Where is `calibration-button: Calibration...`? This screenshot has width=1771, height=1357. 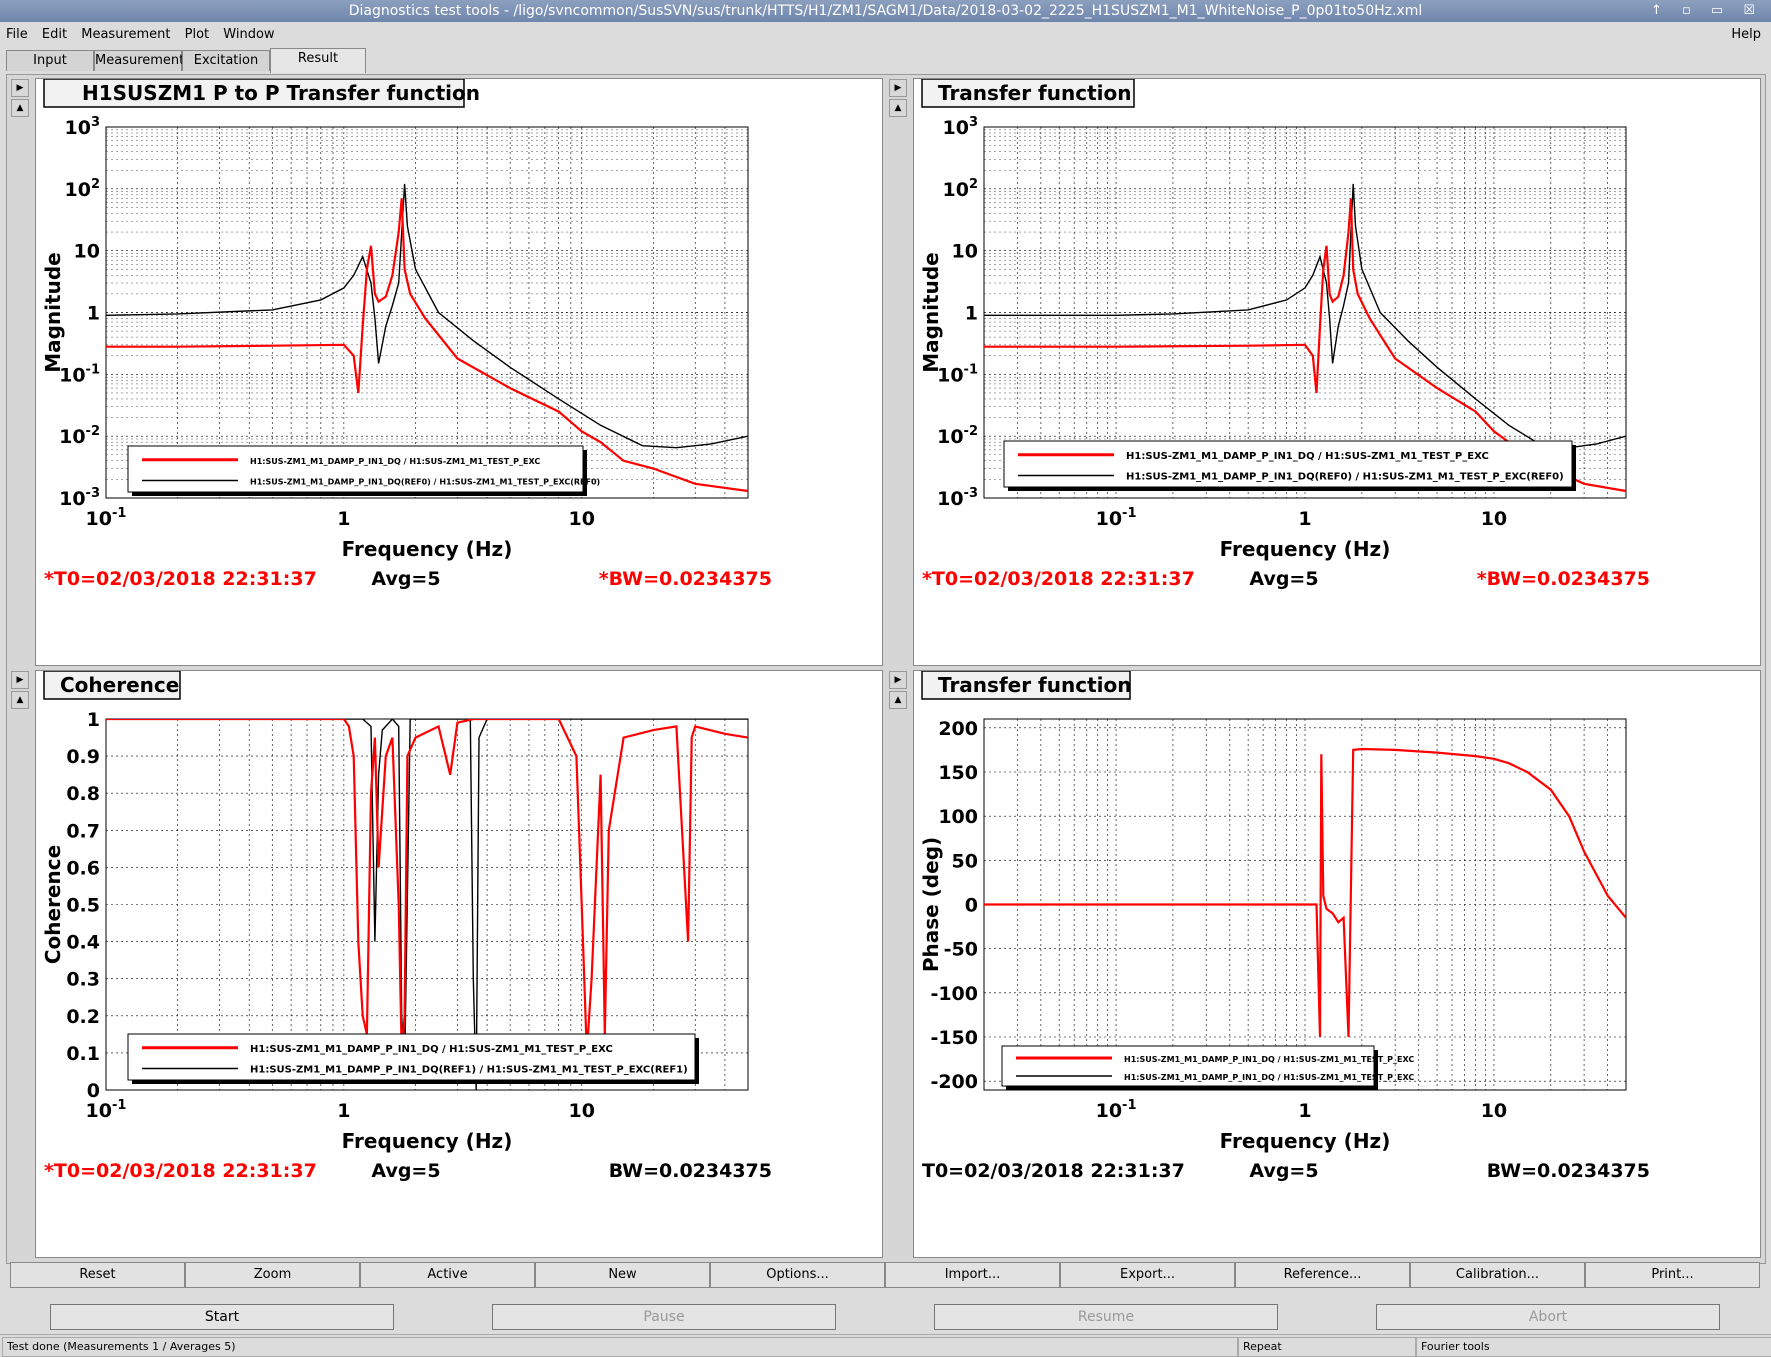
calibration-button: Calibration... is located at coordinates (1497, 1275).